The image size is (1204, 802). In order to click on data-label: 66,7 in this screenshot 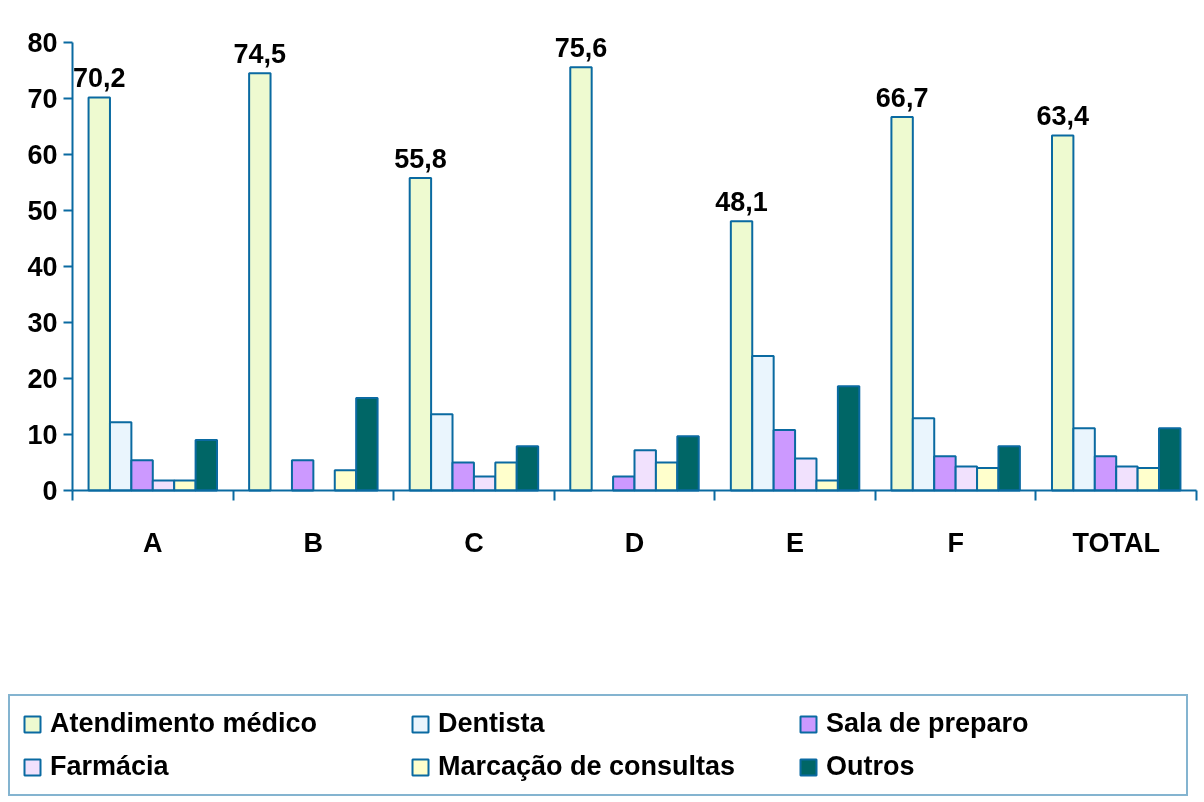, I will do `click(902, 97)`.